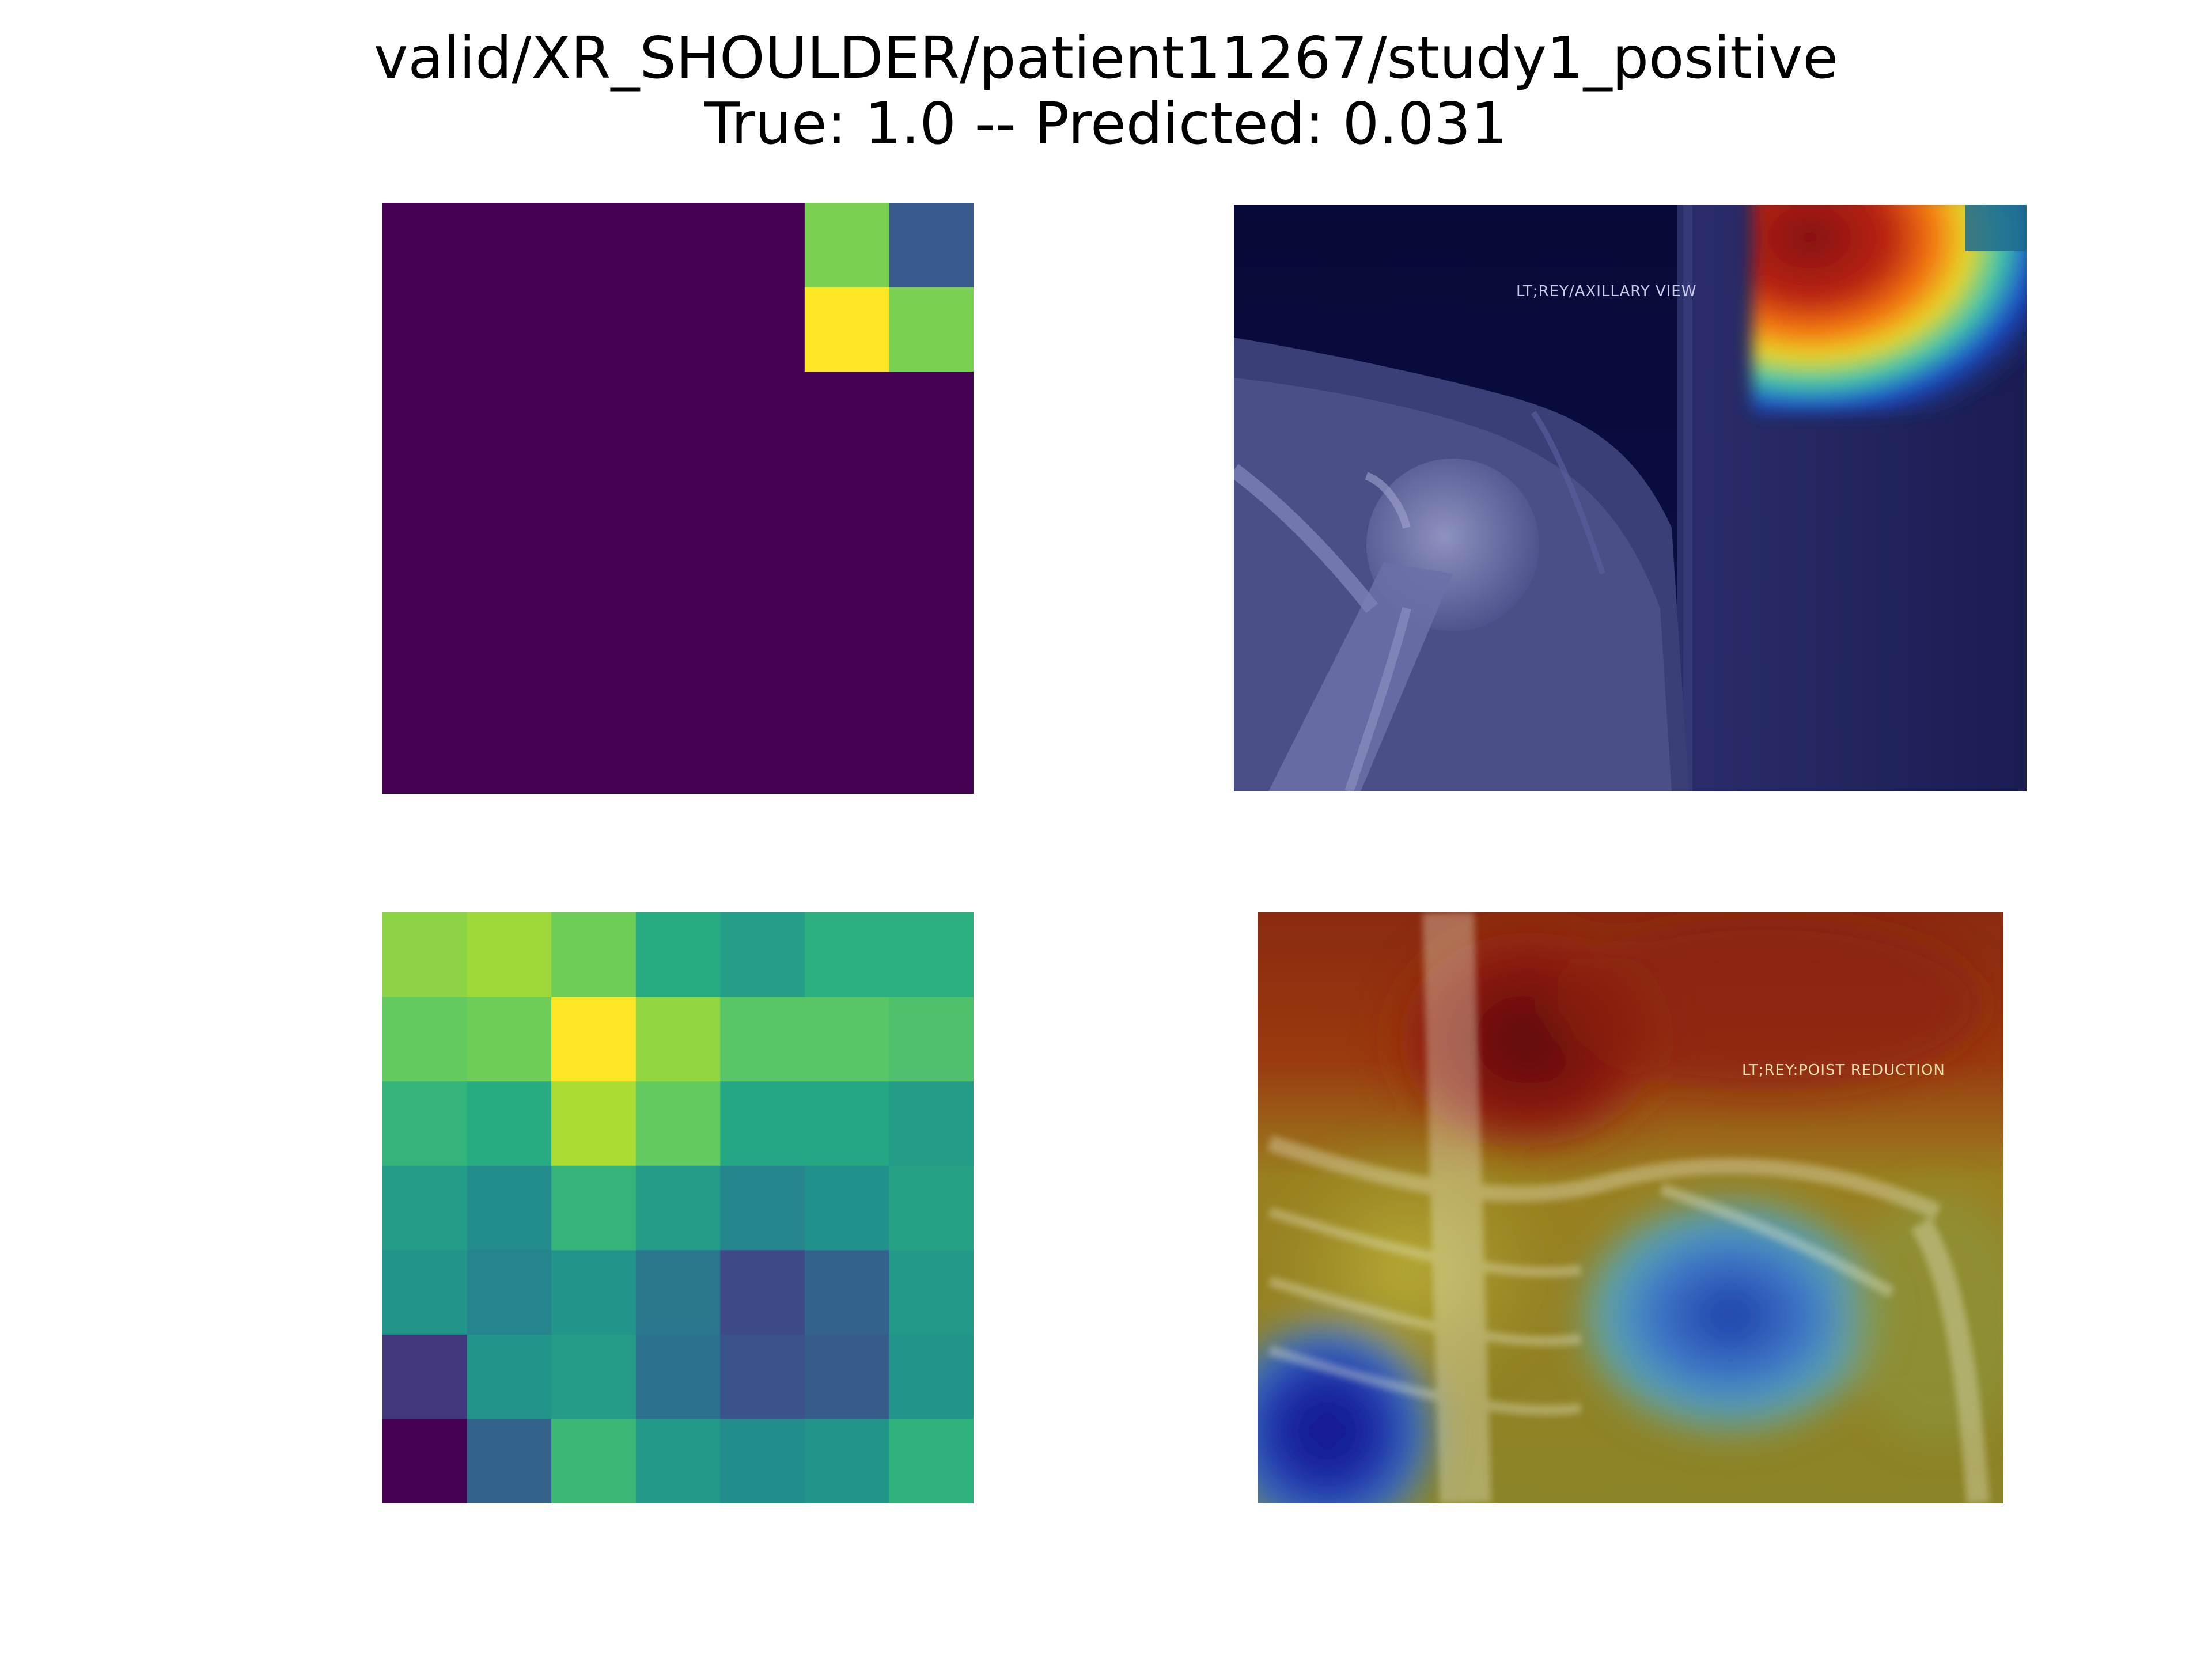 The image size is (2212, 1659). I want to click on bottom-map-cell-r4-c5, so click(846, 1292).